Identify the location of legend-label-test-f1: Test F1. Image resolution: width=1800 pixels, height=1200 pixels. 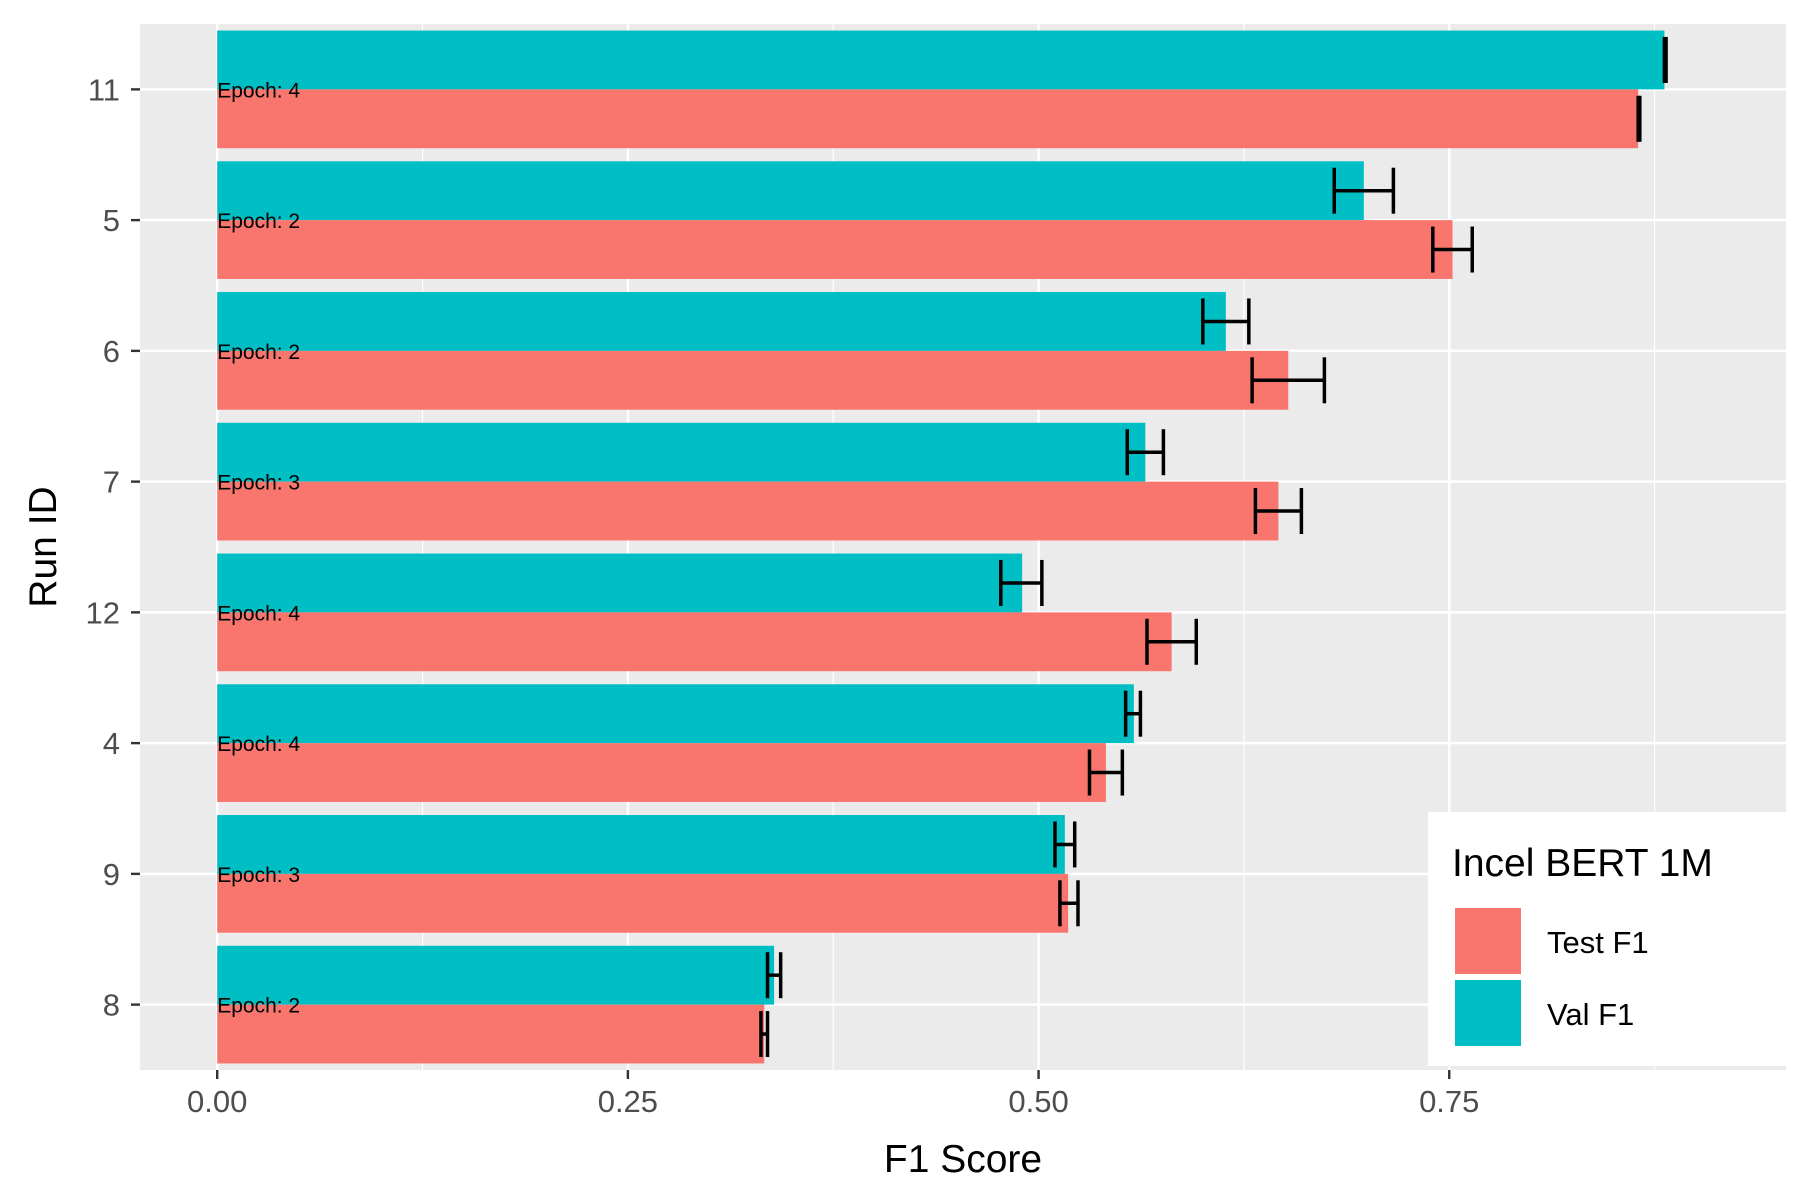
(1598, 942).